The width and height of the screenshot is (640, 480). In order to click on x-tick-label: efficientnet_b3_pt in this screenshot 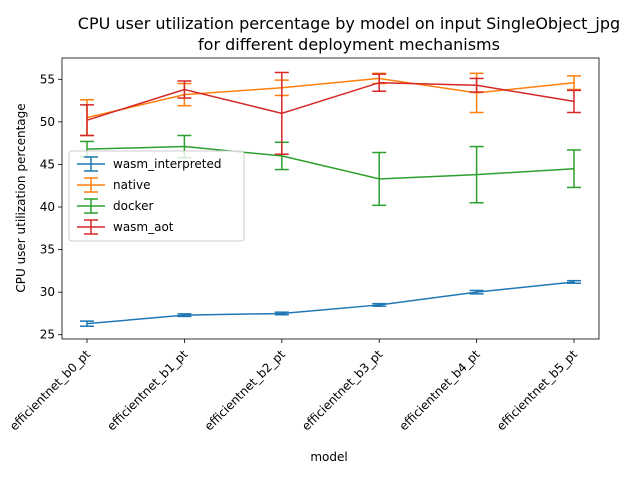, I will do `click(342, 390)`.